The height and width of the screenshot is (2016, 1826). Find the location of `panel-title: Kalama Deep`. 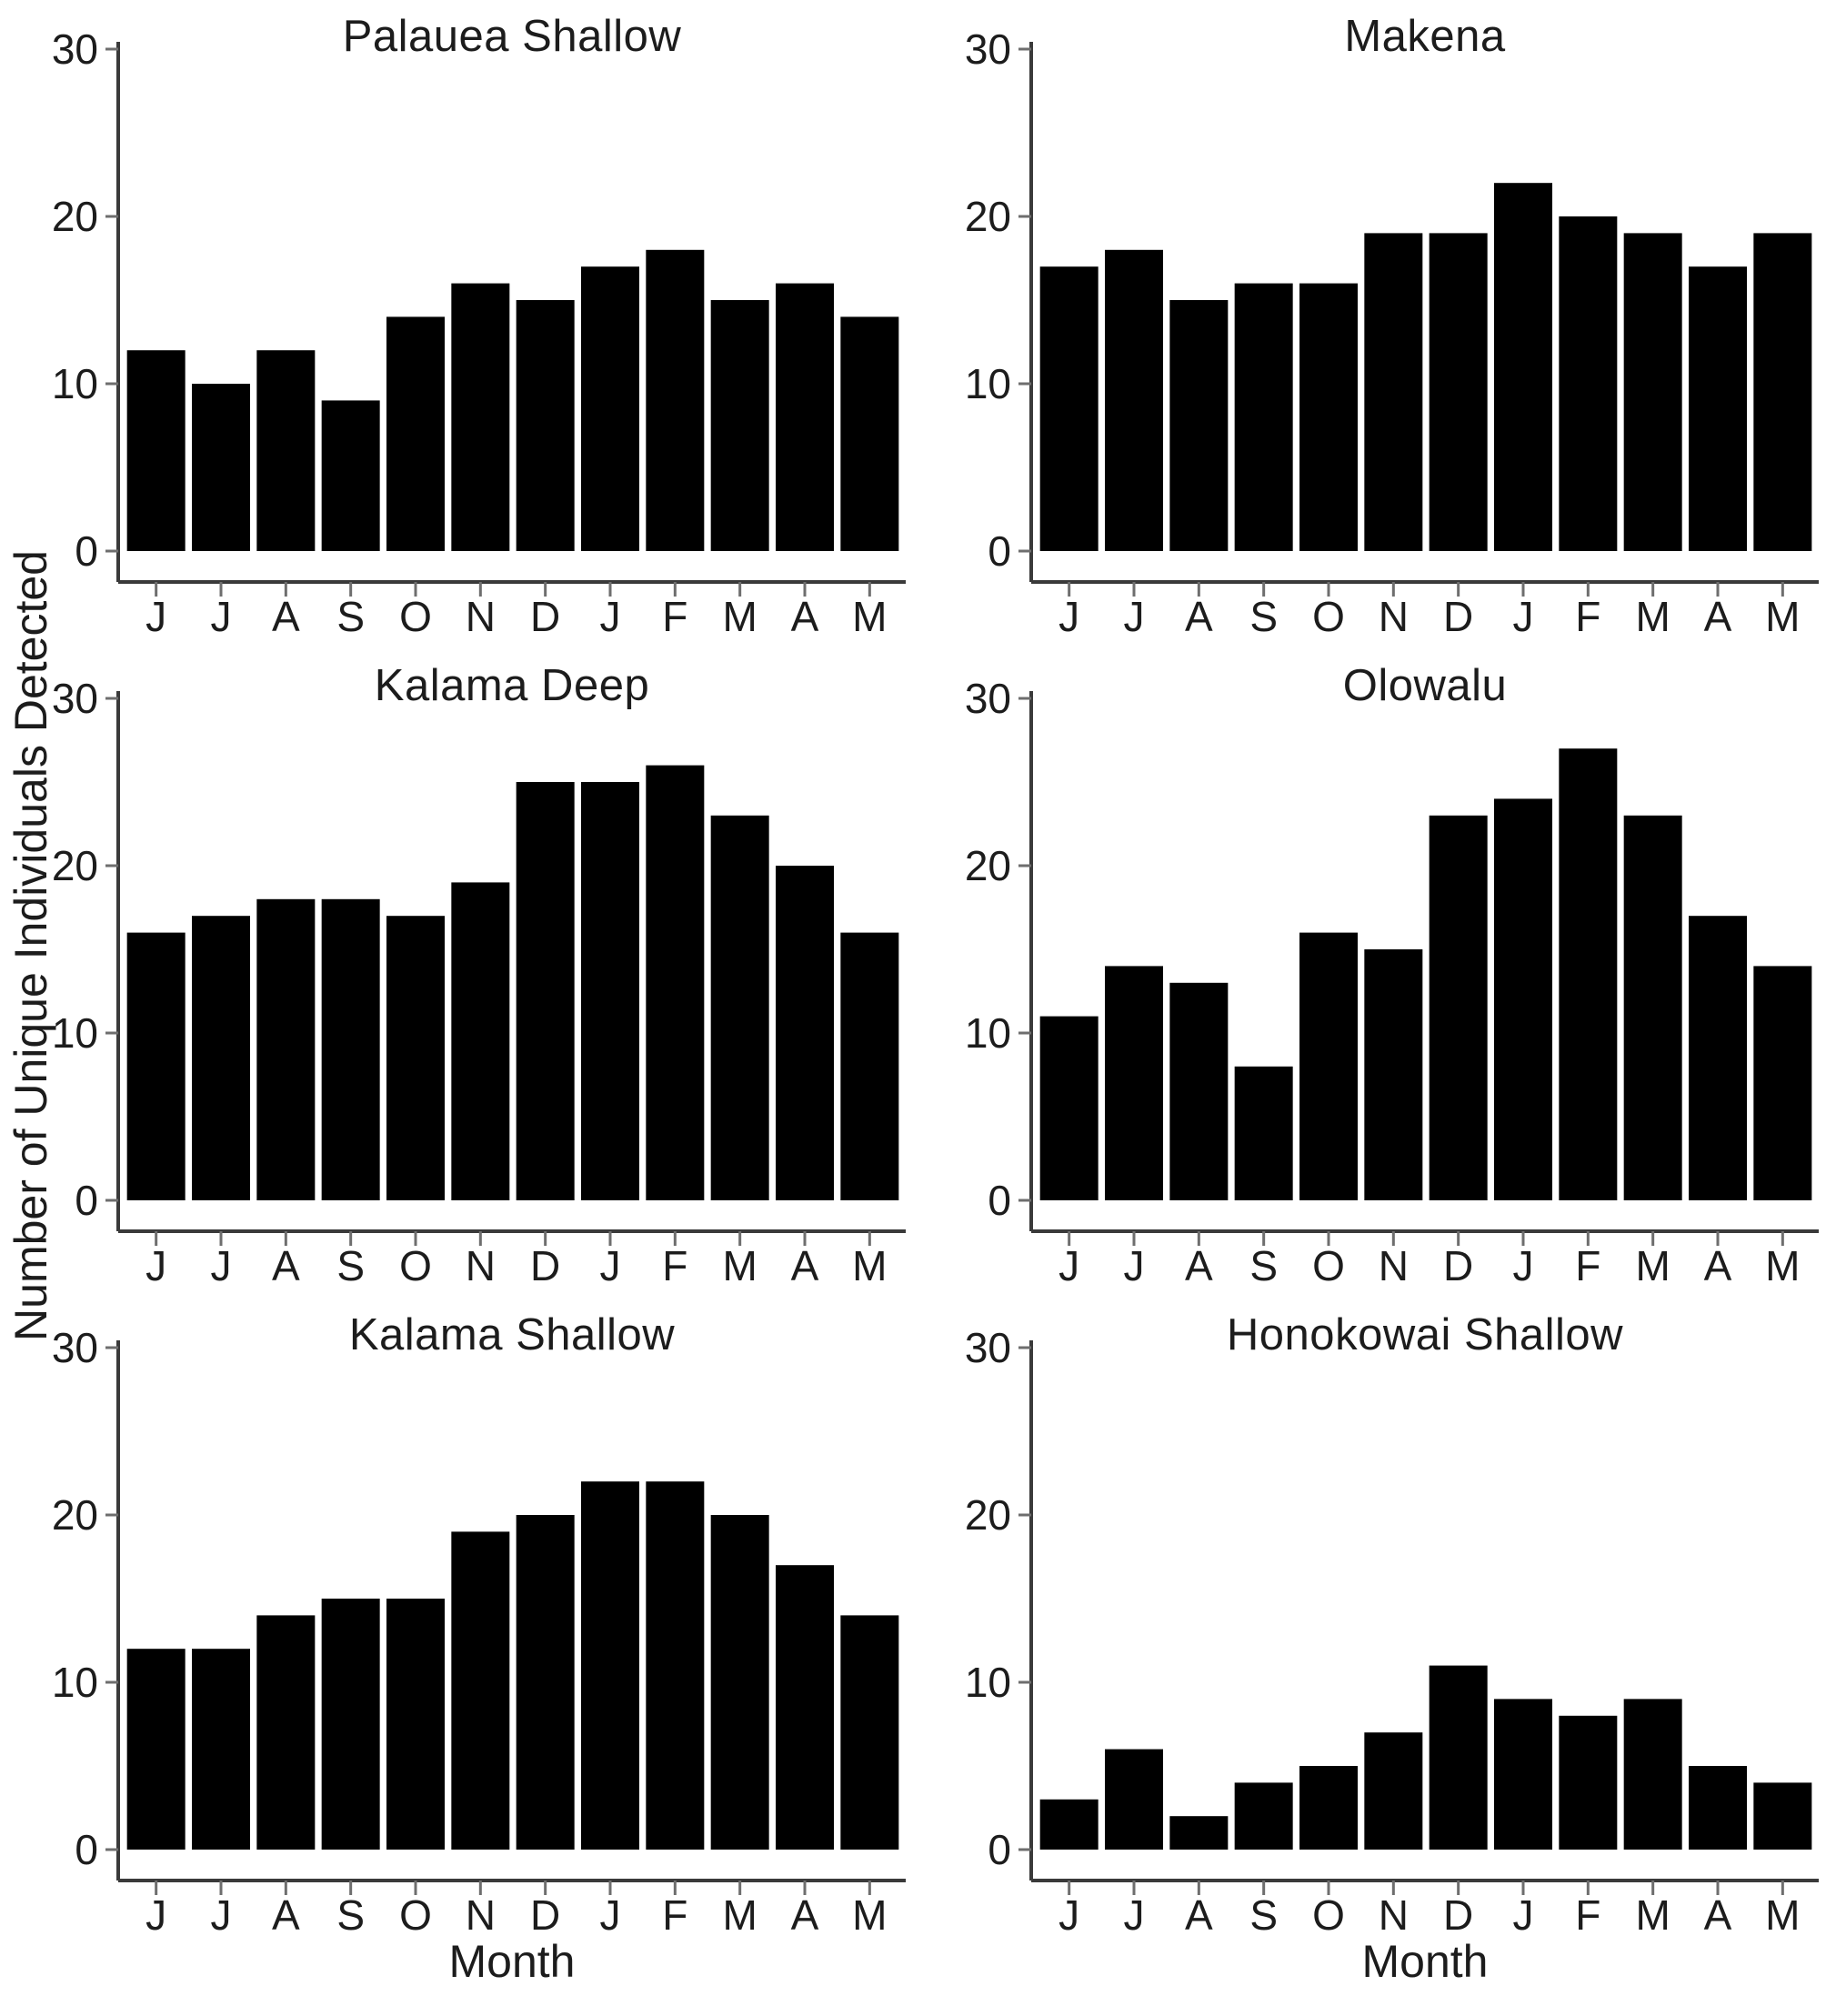

panel-title: Kalama Deep is located at coordinates (512, 685).